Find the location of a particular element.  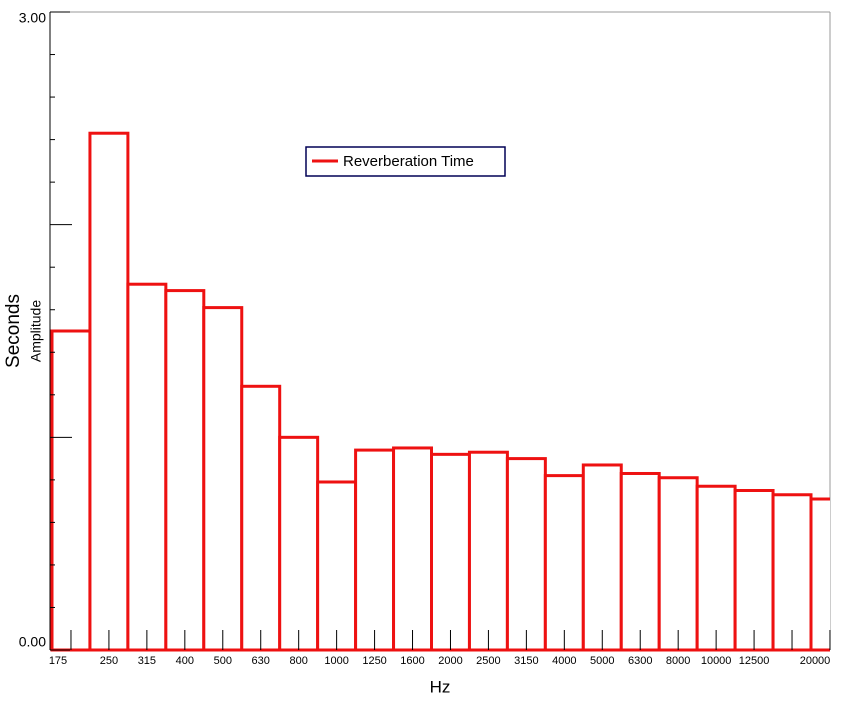

legend is located at coordinates (405, 161).